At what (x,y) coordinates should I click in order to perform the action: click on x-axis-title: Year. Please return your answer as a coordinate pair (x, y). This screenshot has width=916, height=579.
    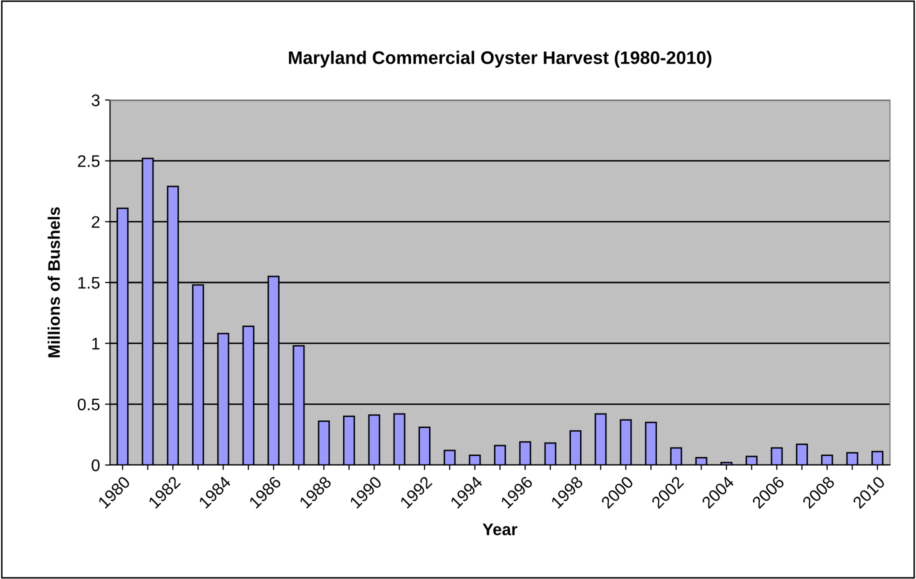
    Looking at the image, I should click on (500, 530).